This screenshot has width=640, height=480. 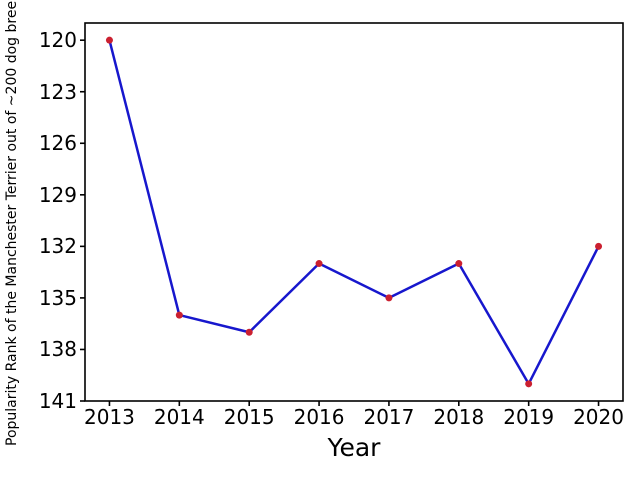 What do you see at coordinates (319, 417) in the screenshot?
I see `x-tick-label: 2016` at bounding box center [319, 417].